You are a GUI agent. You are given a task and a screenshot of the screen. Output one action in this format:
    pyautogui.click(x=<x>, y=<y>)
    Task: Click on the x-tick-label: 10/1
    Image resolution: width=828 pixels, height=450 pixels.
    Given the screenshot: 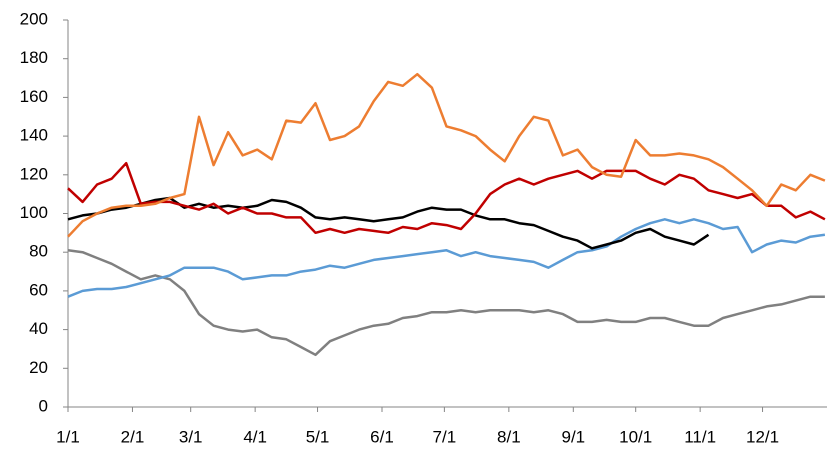 What is the action you would take?
    pyautogui.click(x=635, y=436)
    